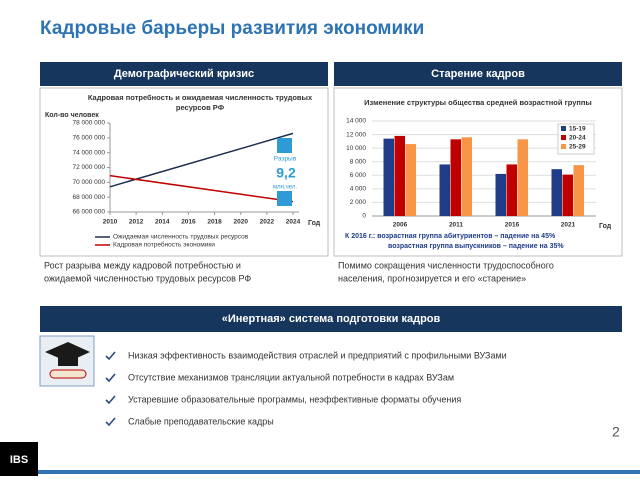  Describe the element at coordinates (88, 152) in the screenshot. I see `y-tick-label: 74 000 000` at that location.